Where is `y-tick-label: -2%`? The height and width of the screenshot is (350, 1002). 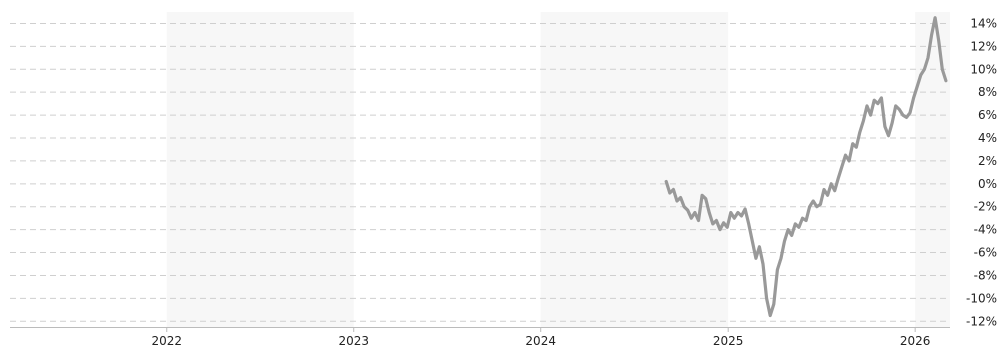 y-tick-label: -2% is located at coordinates (985, 207).